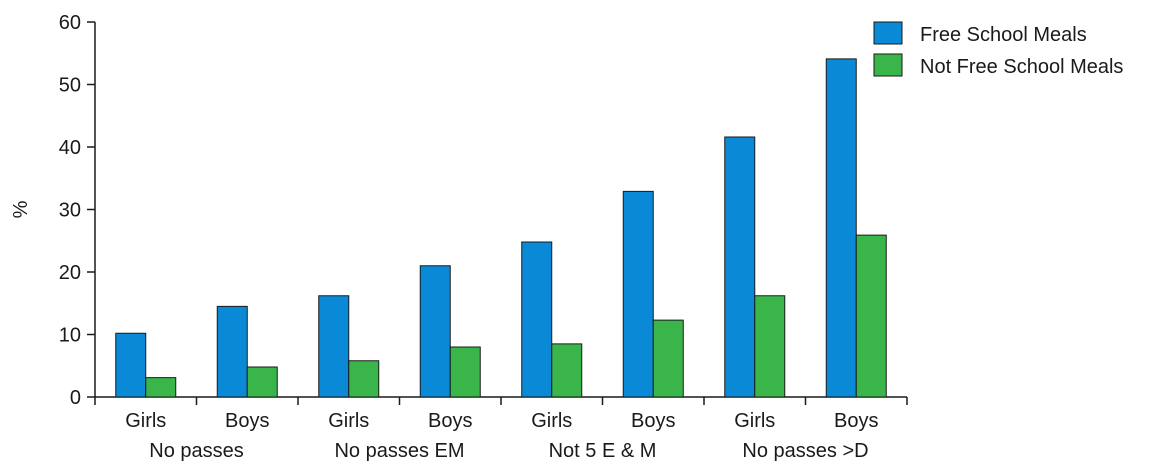 The height and width of the screenshot is (466, 1168). I want to click on y-tick-label: 60, so click(70, 23).